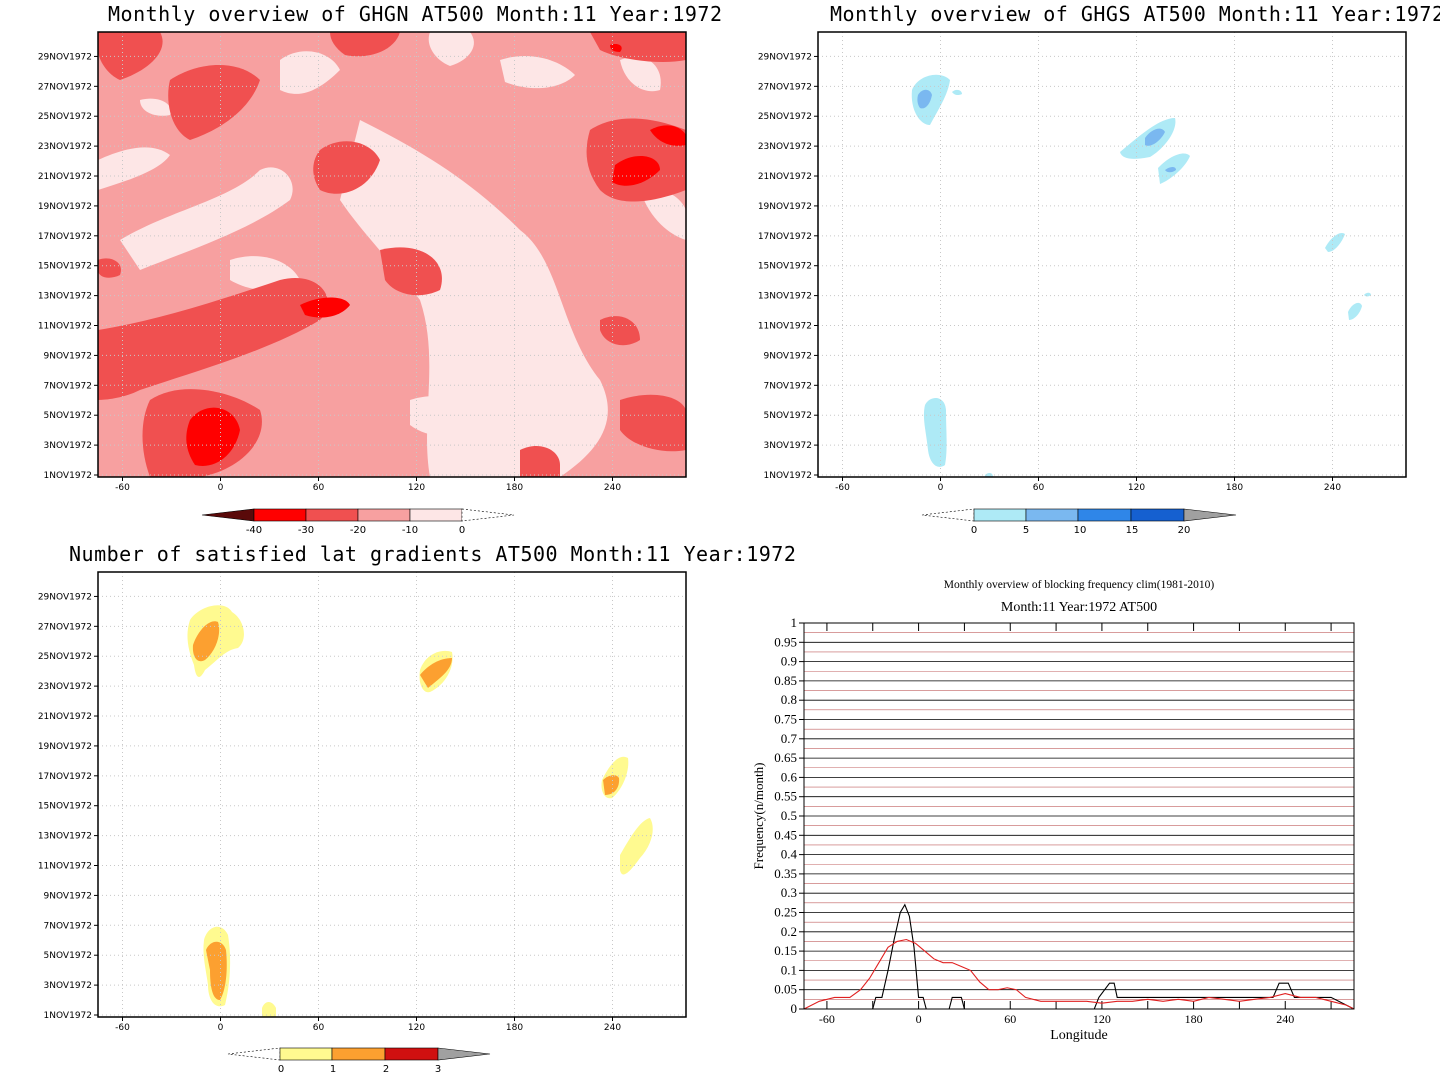 The image size is (1440, 1091). I want to click on grad-ytick-label-3: 7NOV1972, so click(68, 926).